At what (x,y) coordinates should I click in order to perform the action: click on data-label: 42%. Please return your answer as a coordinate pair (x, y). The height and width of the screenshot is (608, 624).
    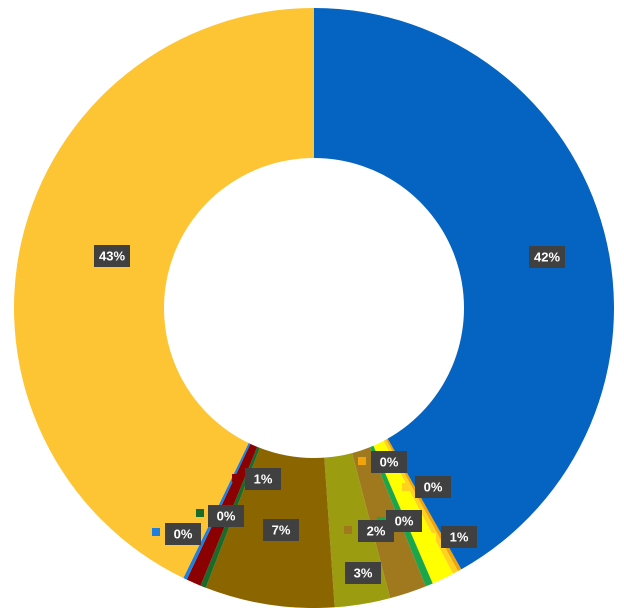
    Looking at the image, I should click on (547, 256).